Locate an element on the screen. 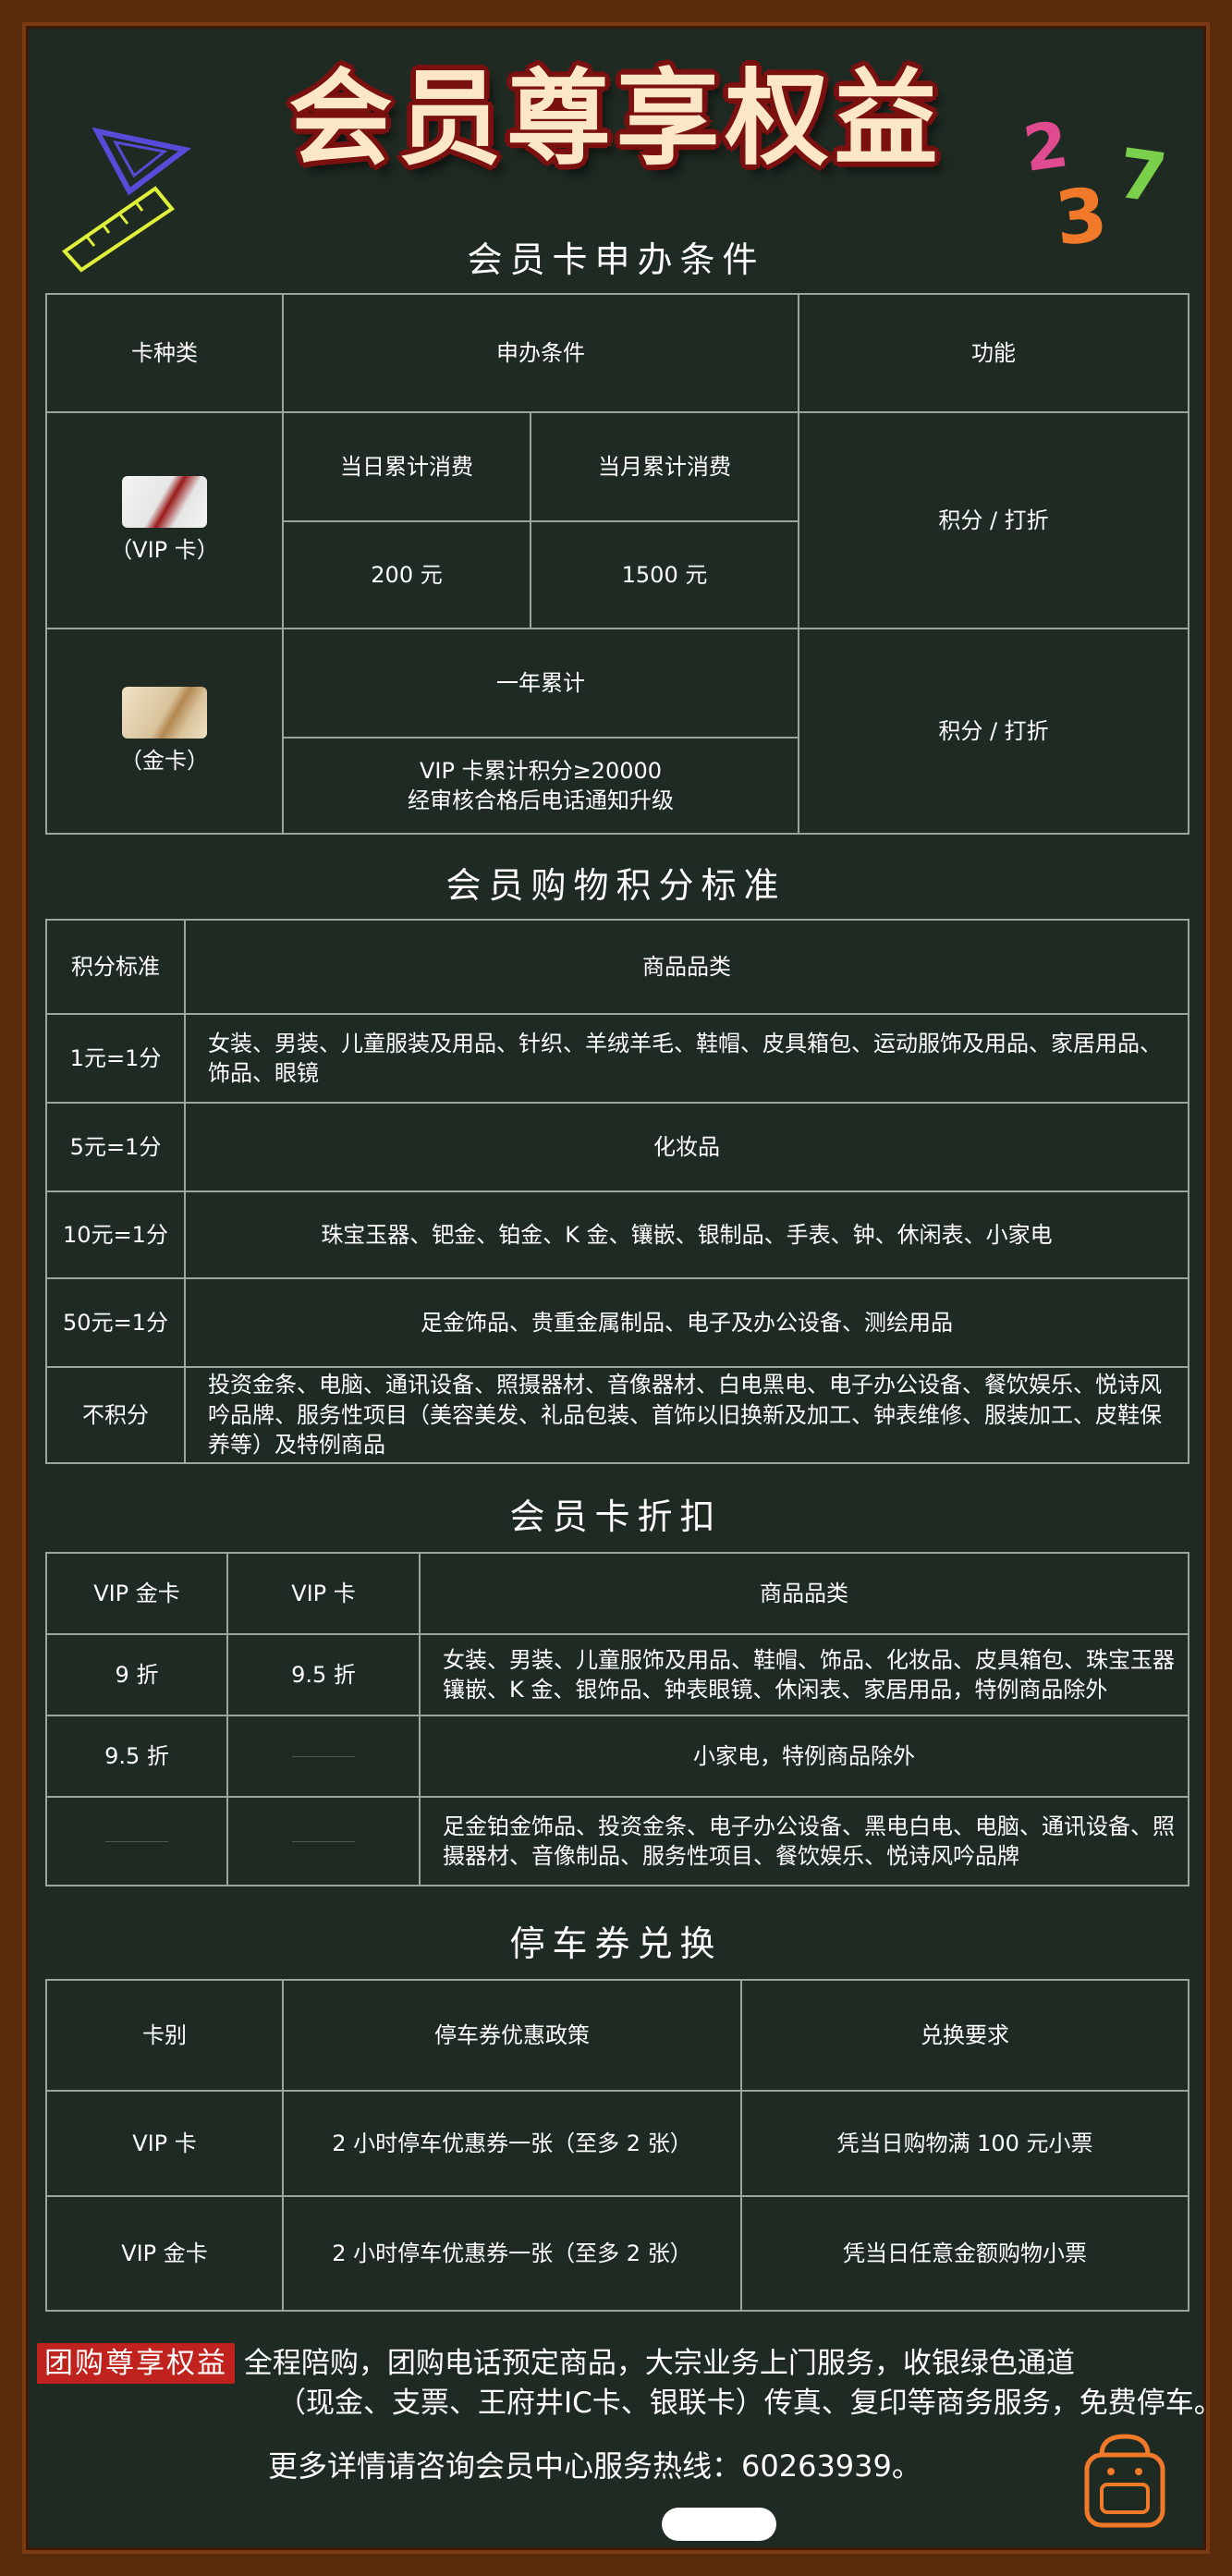 The width and height of the screenshot is (1232, 2576). gold-condition-line2: 经审核合格后电话通知升级 is located at coordinates (541, 800).